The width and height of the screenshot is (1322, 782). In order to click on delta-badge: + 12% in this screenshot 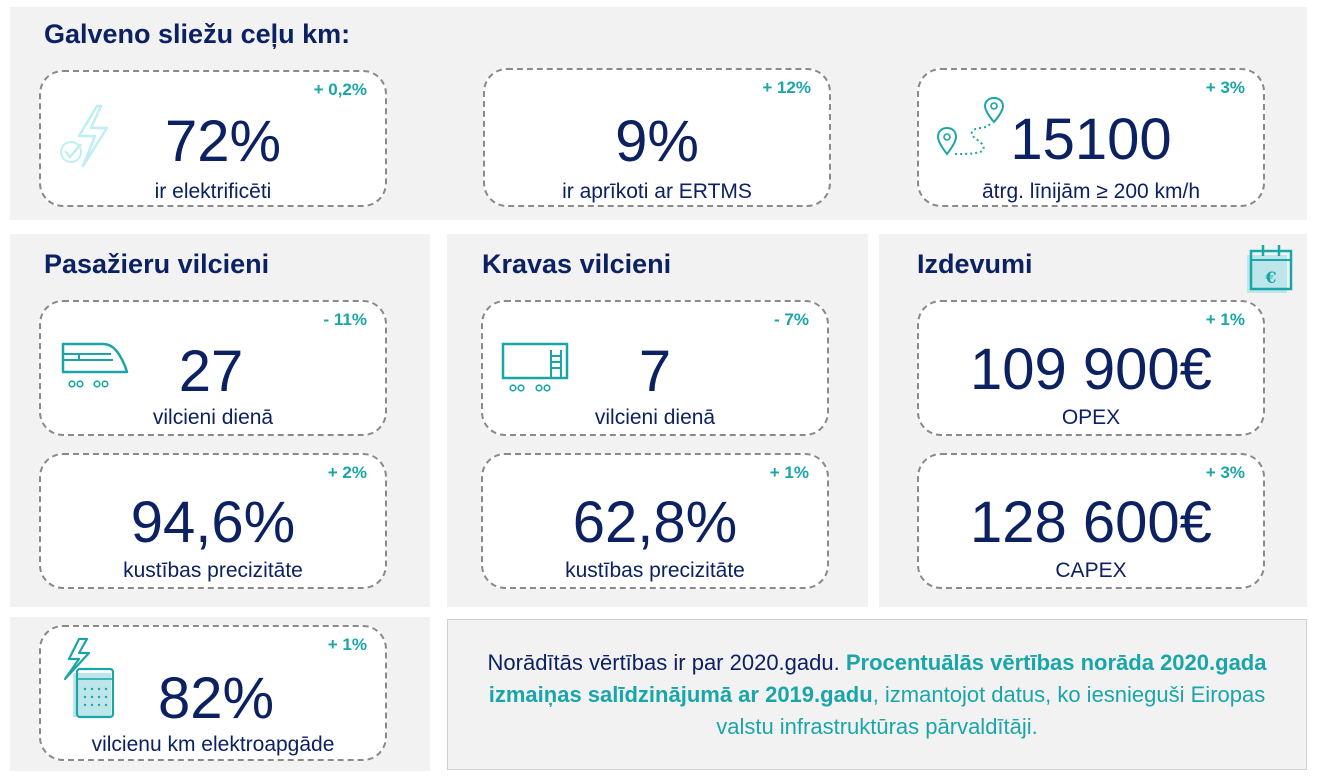, I will do `click(786, 87)`.